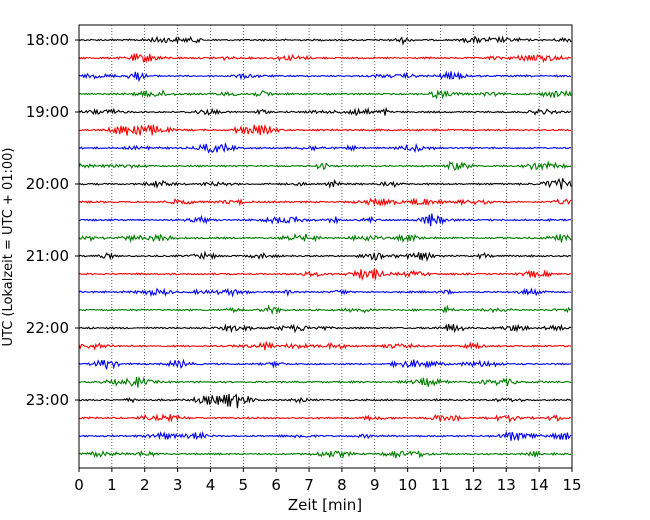 This screenshot has height=520, width=650. Describe the element at coordinates (407, 485) in the screenshot. I see `x-tick-label: 10` at that location.